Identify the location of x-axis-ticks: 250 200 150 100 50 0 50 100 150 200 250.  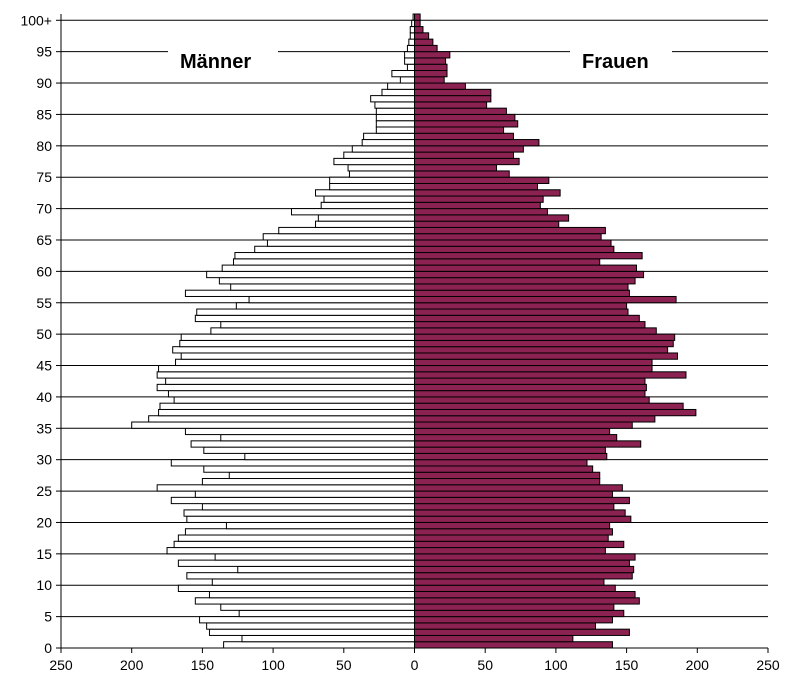
(414, 660).